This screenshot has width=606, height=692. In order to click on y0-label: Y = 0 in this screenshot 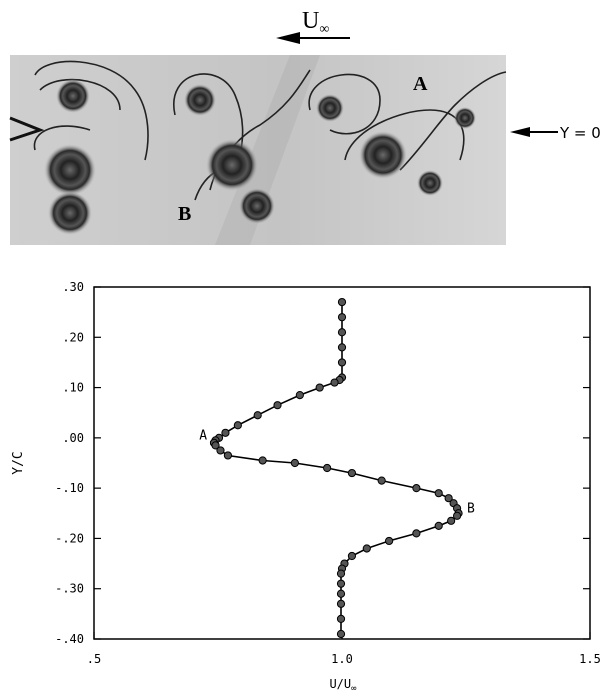, I will do `click(580, 133)`.